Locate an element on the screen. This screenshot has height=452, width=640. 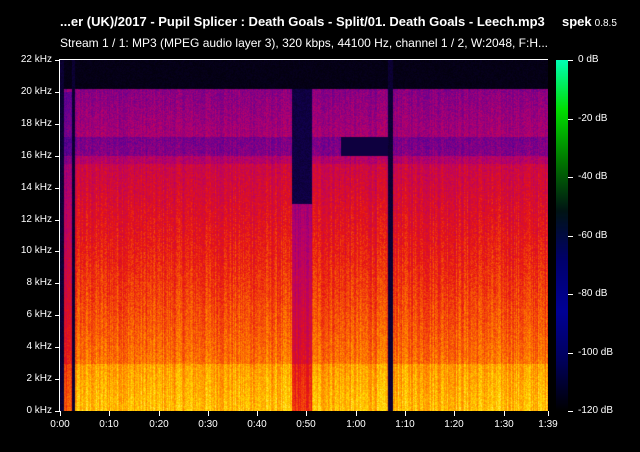
frequency-tick-label: 0 kHz is located at coordinates (39, 410).